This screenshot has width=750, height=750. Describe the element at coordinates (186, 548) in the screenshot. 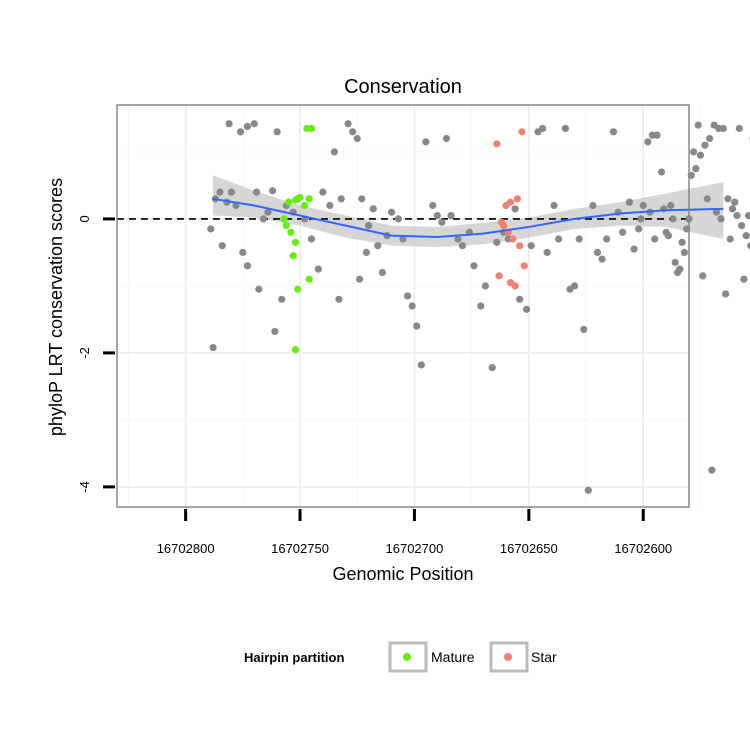

I see `x-tick-label: 16702800` at that location.